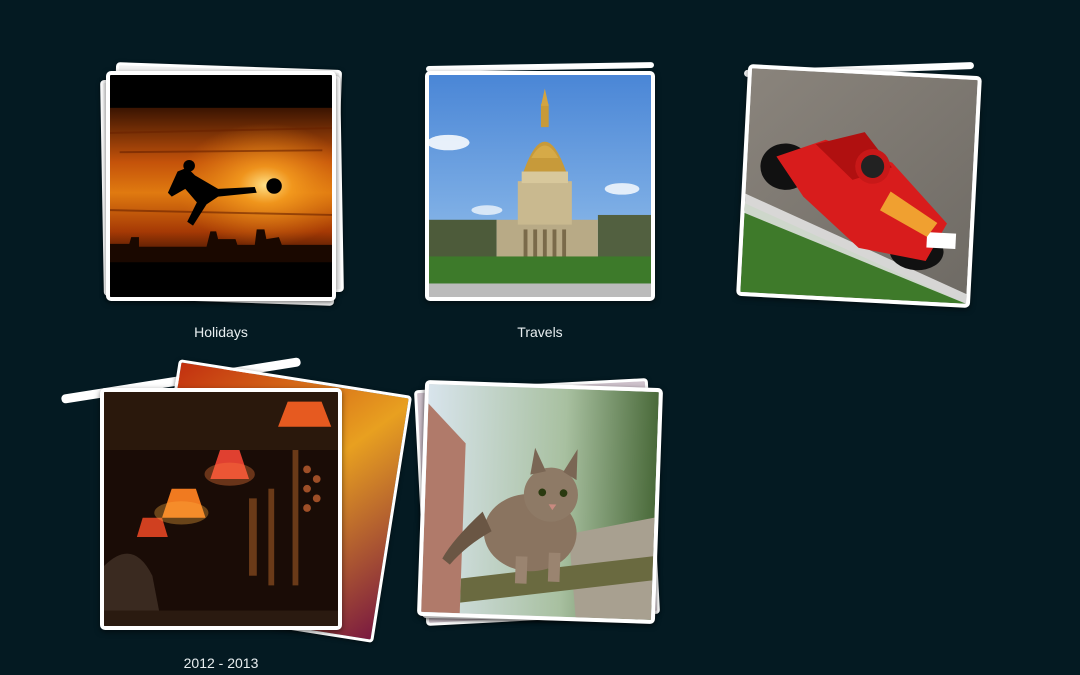 The height and width of the screenshot is (675, 1080). Describe the element at coordinates (221, 332) in the screenshot. I see `album-caption: Holidays` at that location.